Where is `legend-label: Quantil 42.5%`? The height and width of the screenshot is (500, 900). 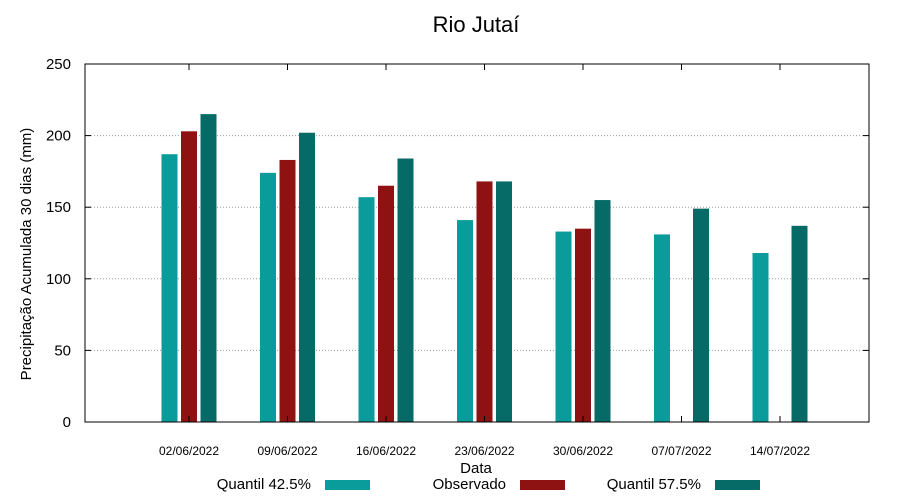
legend-label: Quantil 42.5% is located at coordinates (264, 484).